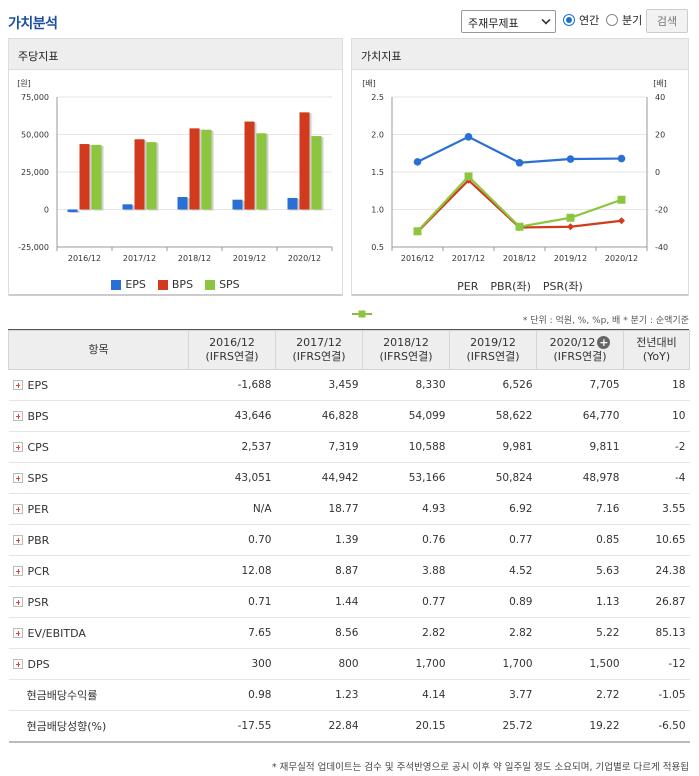 The width and height of the screenshot is (699, 776). What do you see at coordinates (249, 258) in the screenshot?
I see `x-tick-label: 2019/12` at bounding box center [249, 258].